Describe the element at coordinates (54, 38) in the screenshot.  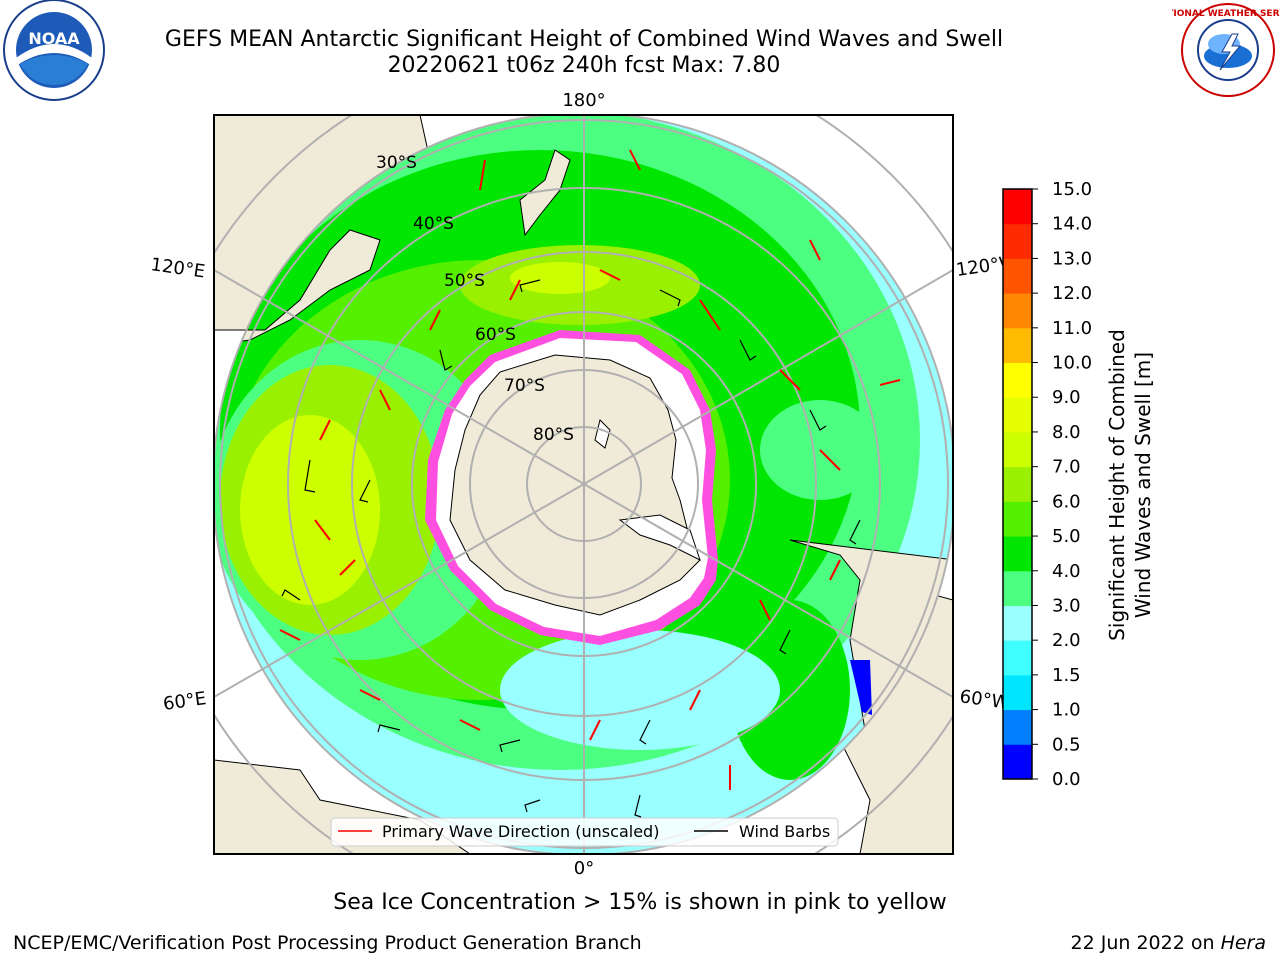
I see `svg-text: NOAA` at that location.